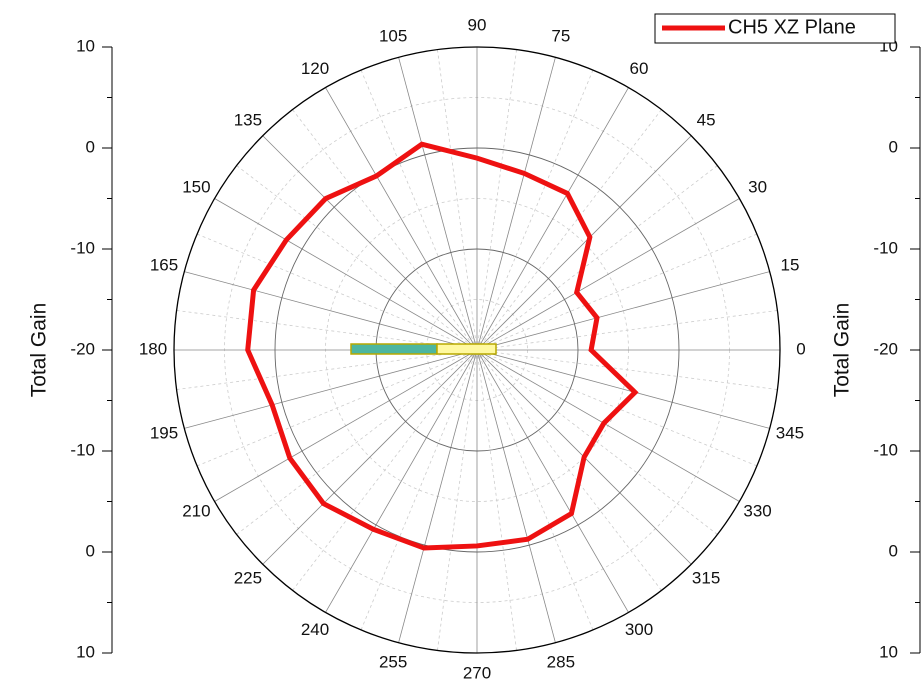 Image resolution: width=922 pixels, height=692 pixels. What do you see at coordinates (315, 629) in the screenshot?
I see `angle-tick-label: 240` at bounding box center [315, 629].